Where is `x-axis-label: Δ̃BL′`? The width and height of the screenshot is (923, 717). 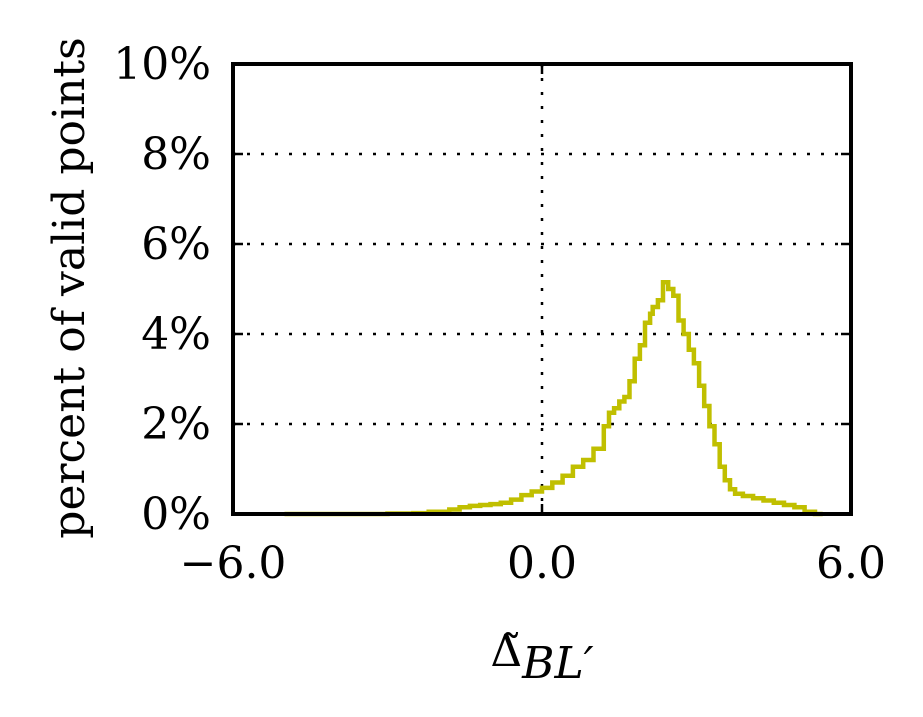 x-axis-label: Δ̃BL′ is located at coordinates (541, 657).